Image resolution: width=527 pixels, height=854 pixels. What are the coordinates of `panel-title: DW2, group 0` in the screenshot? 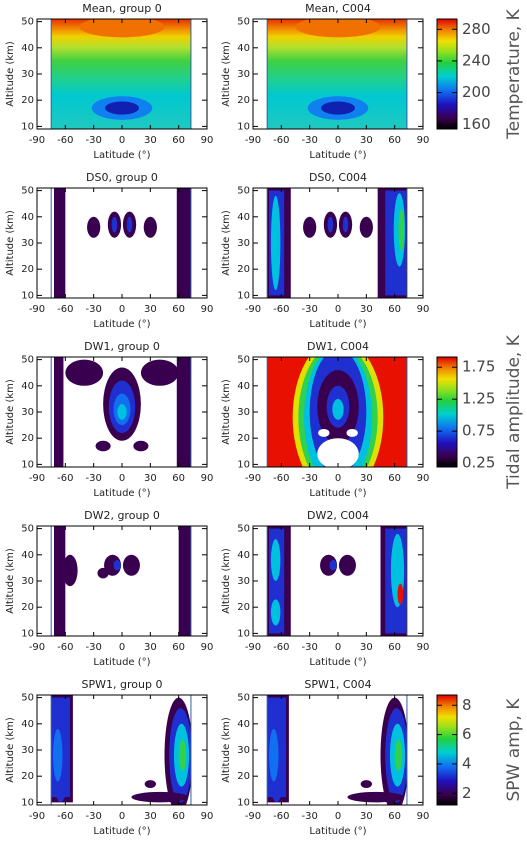 It's located at (122, 515).